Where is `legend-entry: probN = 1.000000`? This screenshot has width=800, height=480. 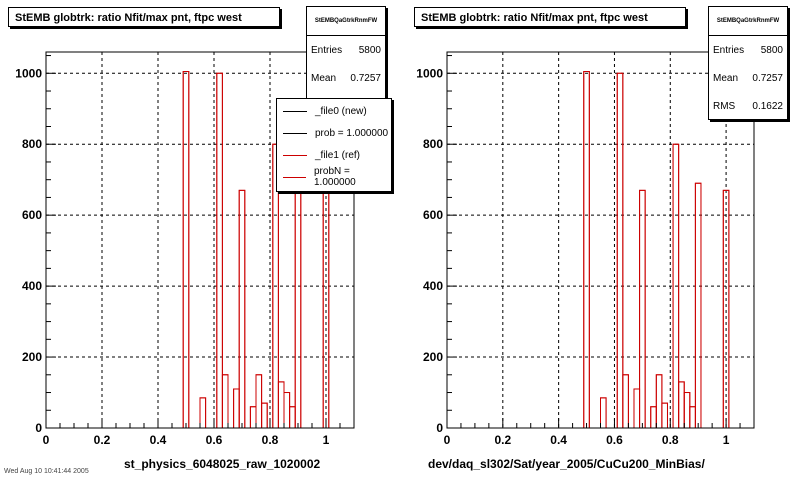
legend-entry: probN = 1.000000 is located at coordinates (334, 177).